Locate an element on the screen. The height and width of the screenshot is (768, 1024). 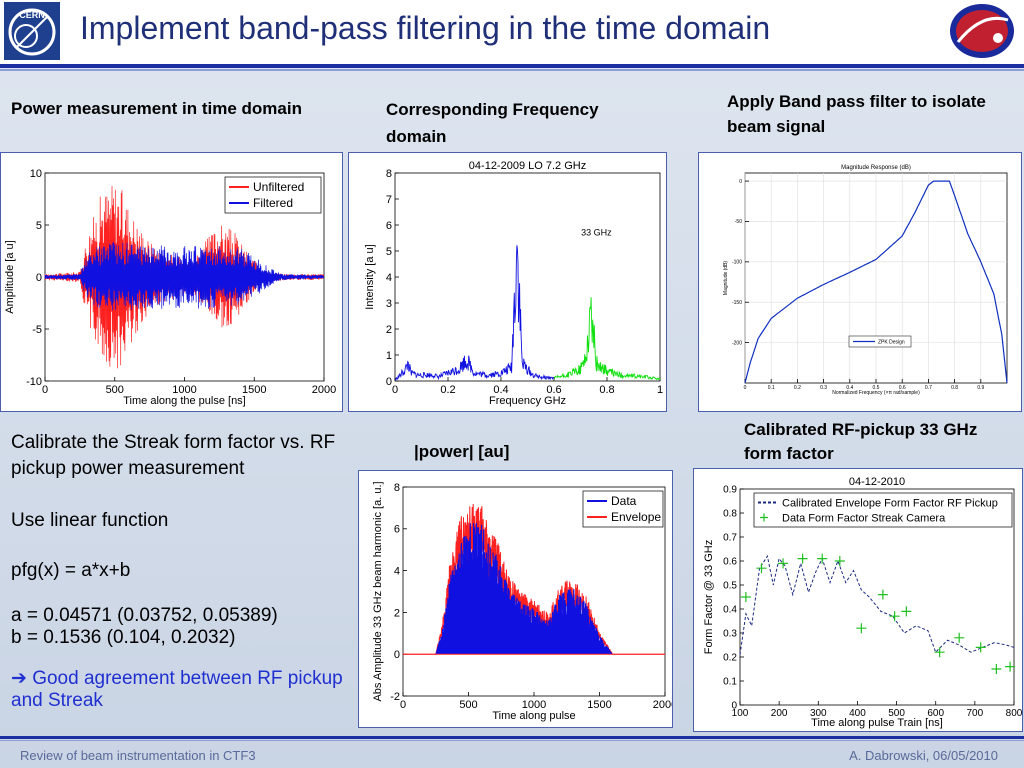
x-tick-label: 0.7 is located at coordinates (928, 388).